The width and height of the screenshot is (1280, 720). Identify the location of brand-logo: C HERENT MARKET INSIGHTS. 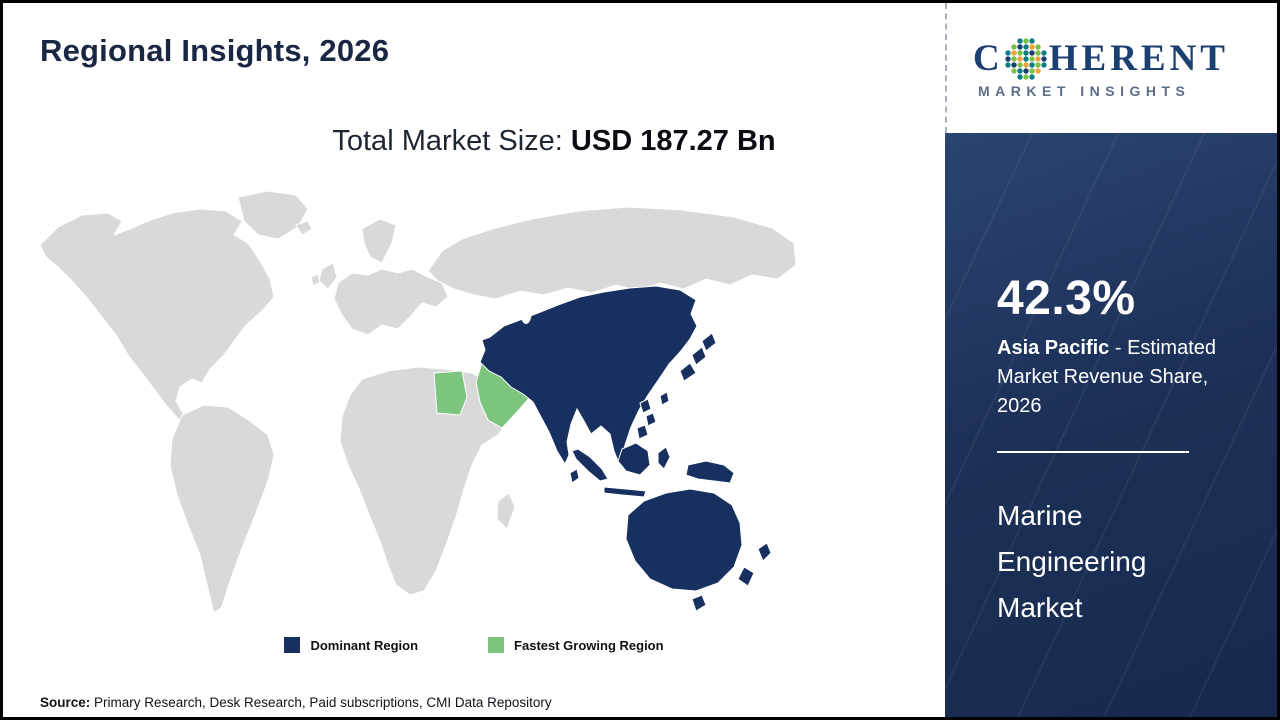
(1111, 68).